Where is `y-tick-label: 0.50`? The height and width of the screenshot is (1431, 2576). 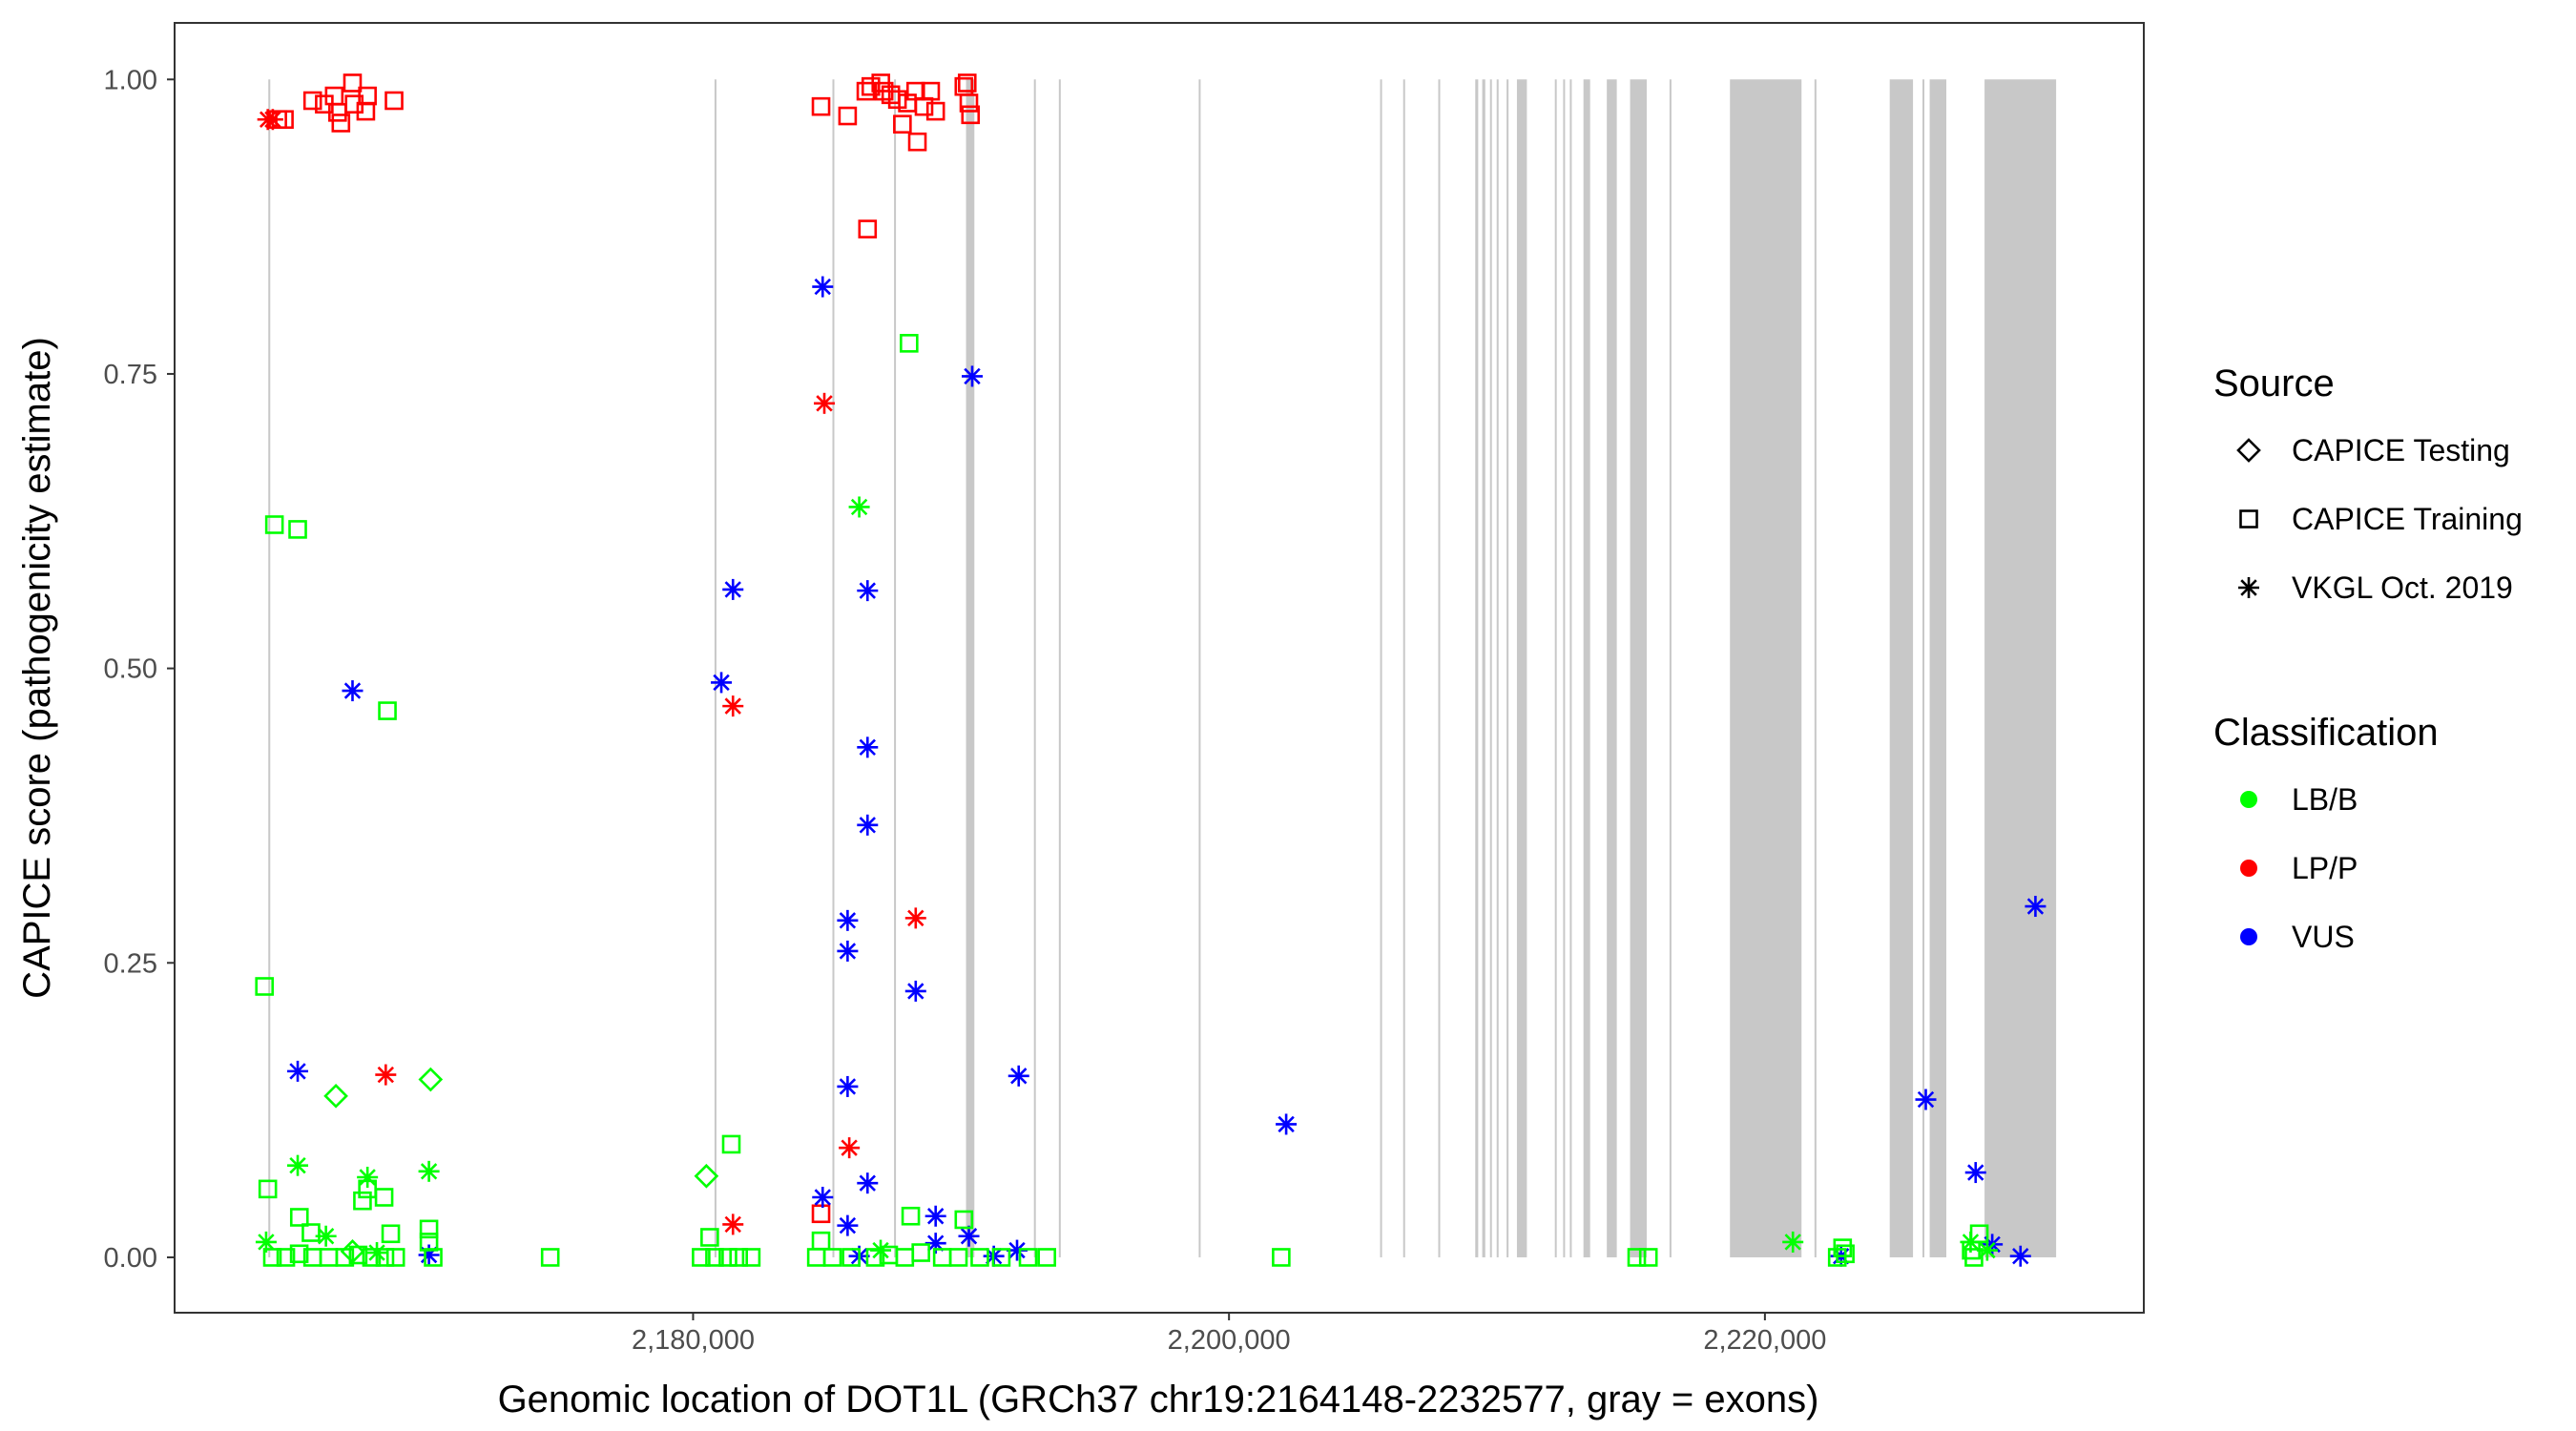
y-tick-label: 0.50 is located at coordinates (130, 669).